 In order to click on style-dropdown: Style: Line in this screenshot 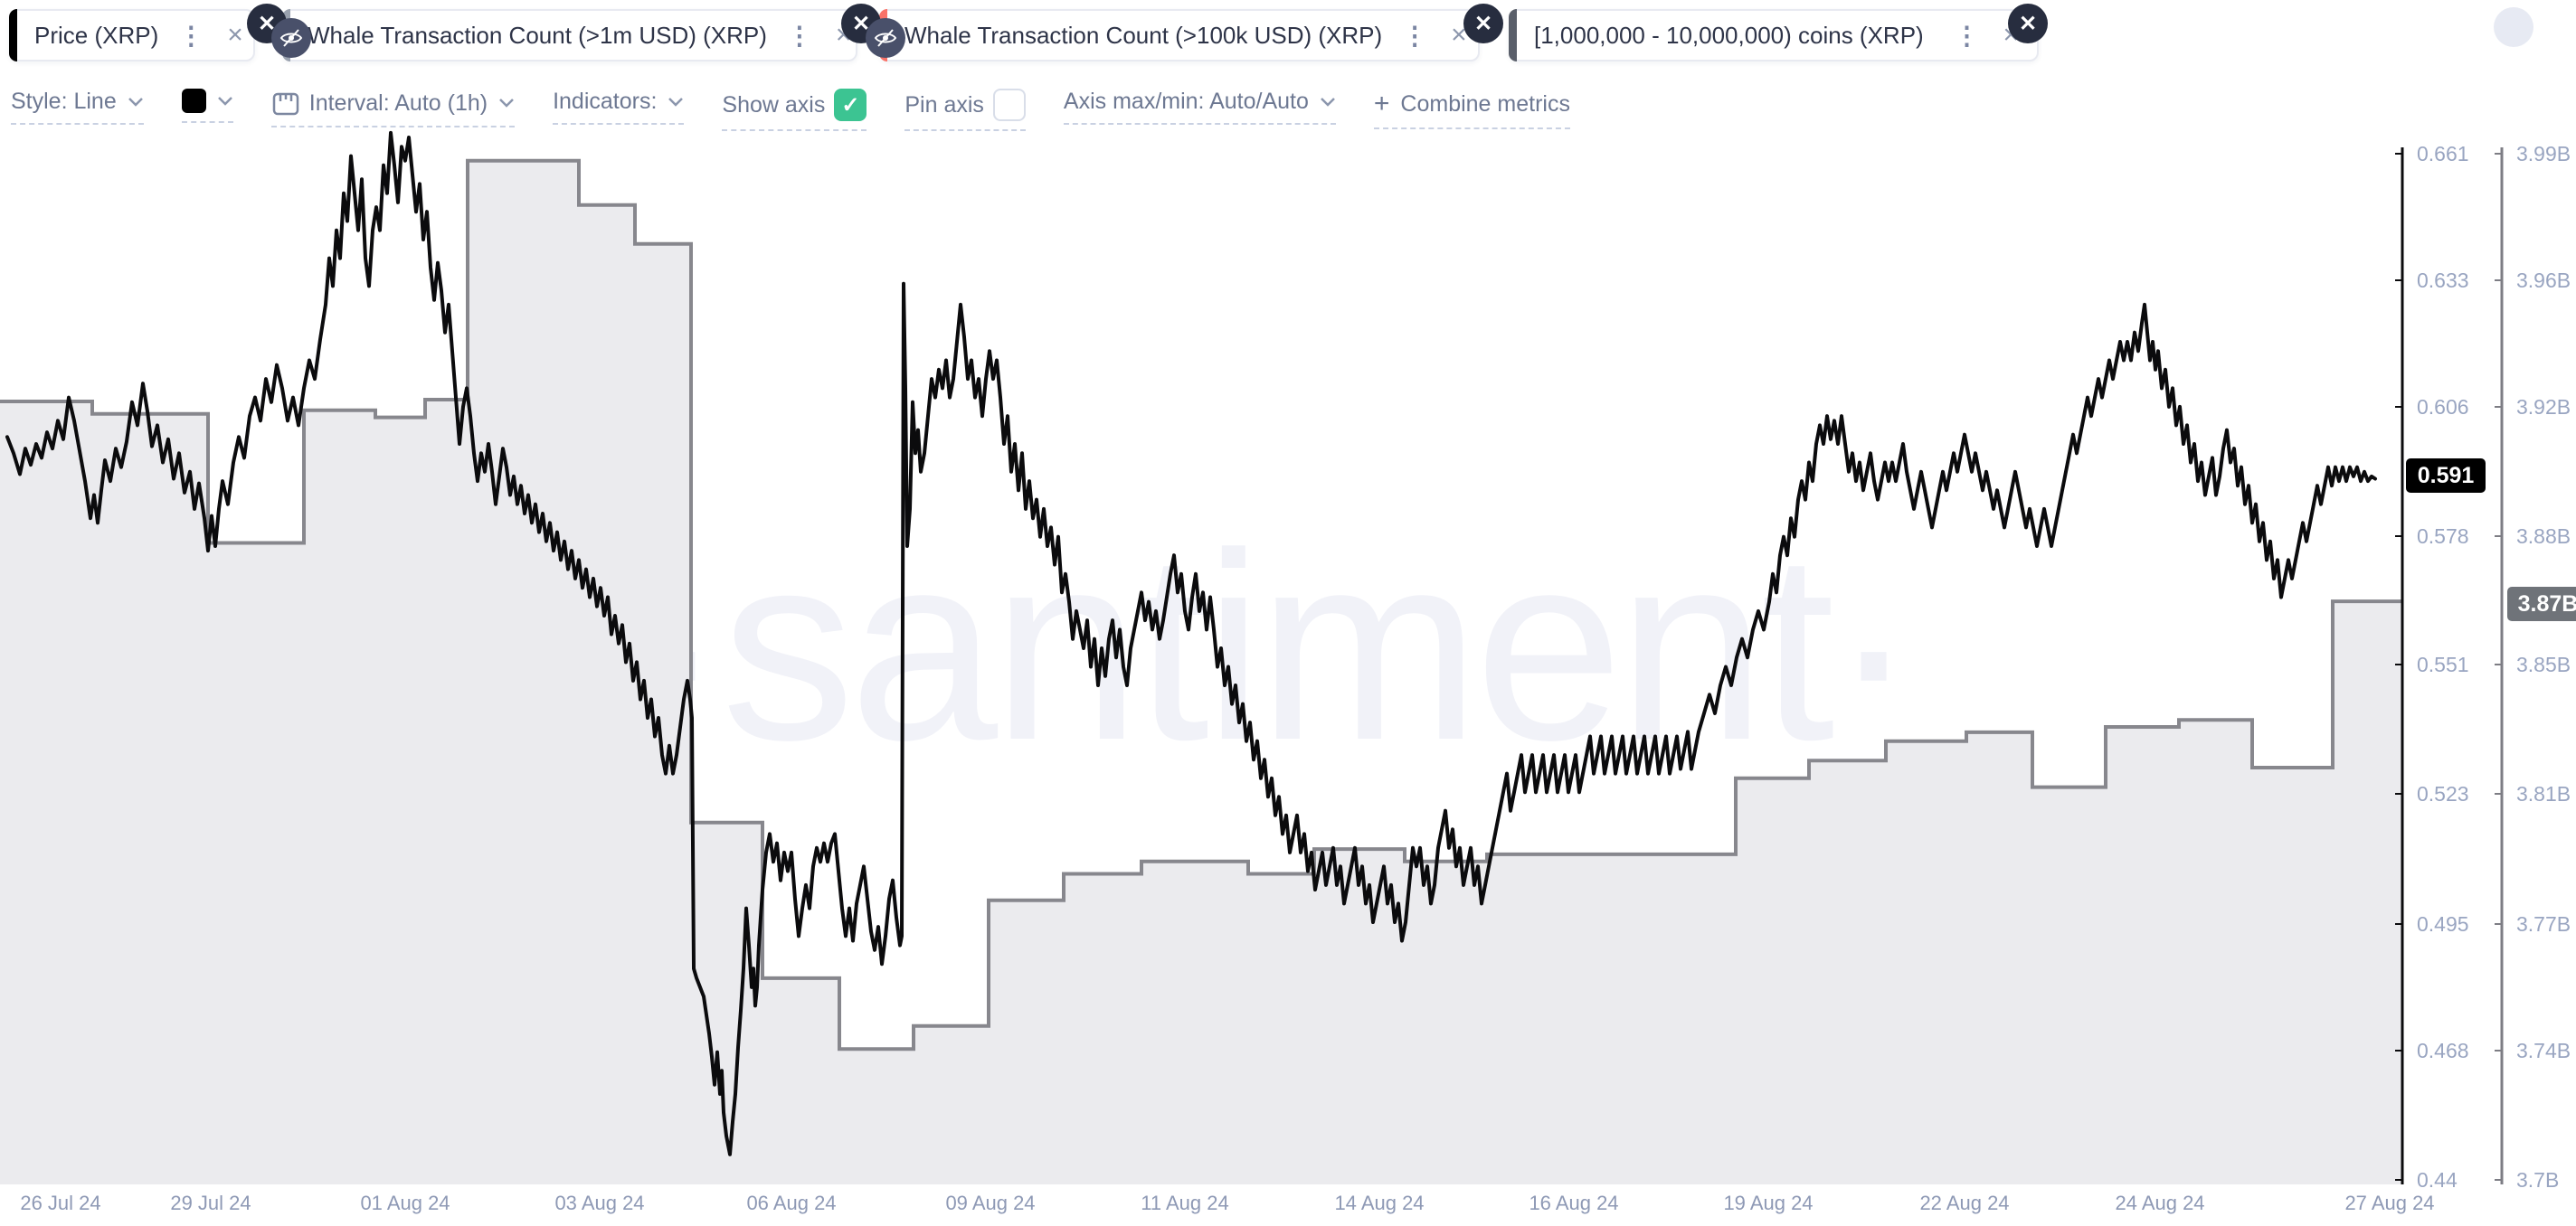, I will do `click(78, 107)`.